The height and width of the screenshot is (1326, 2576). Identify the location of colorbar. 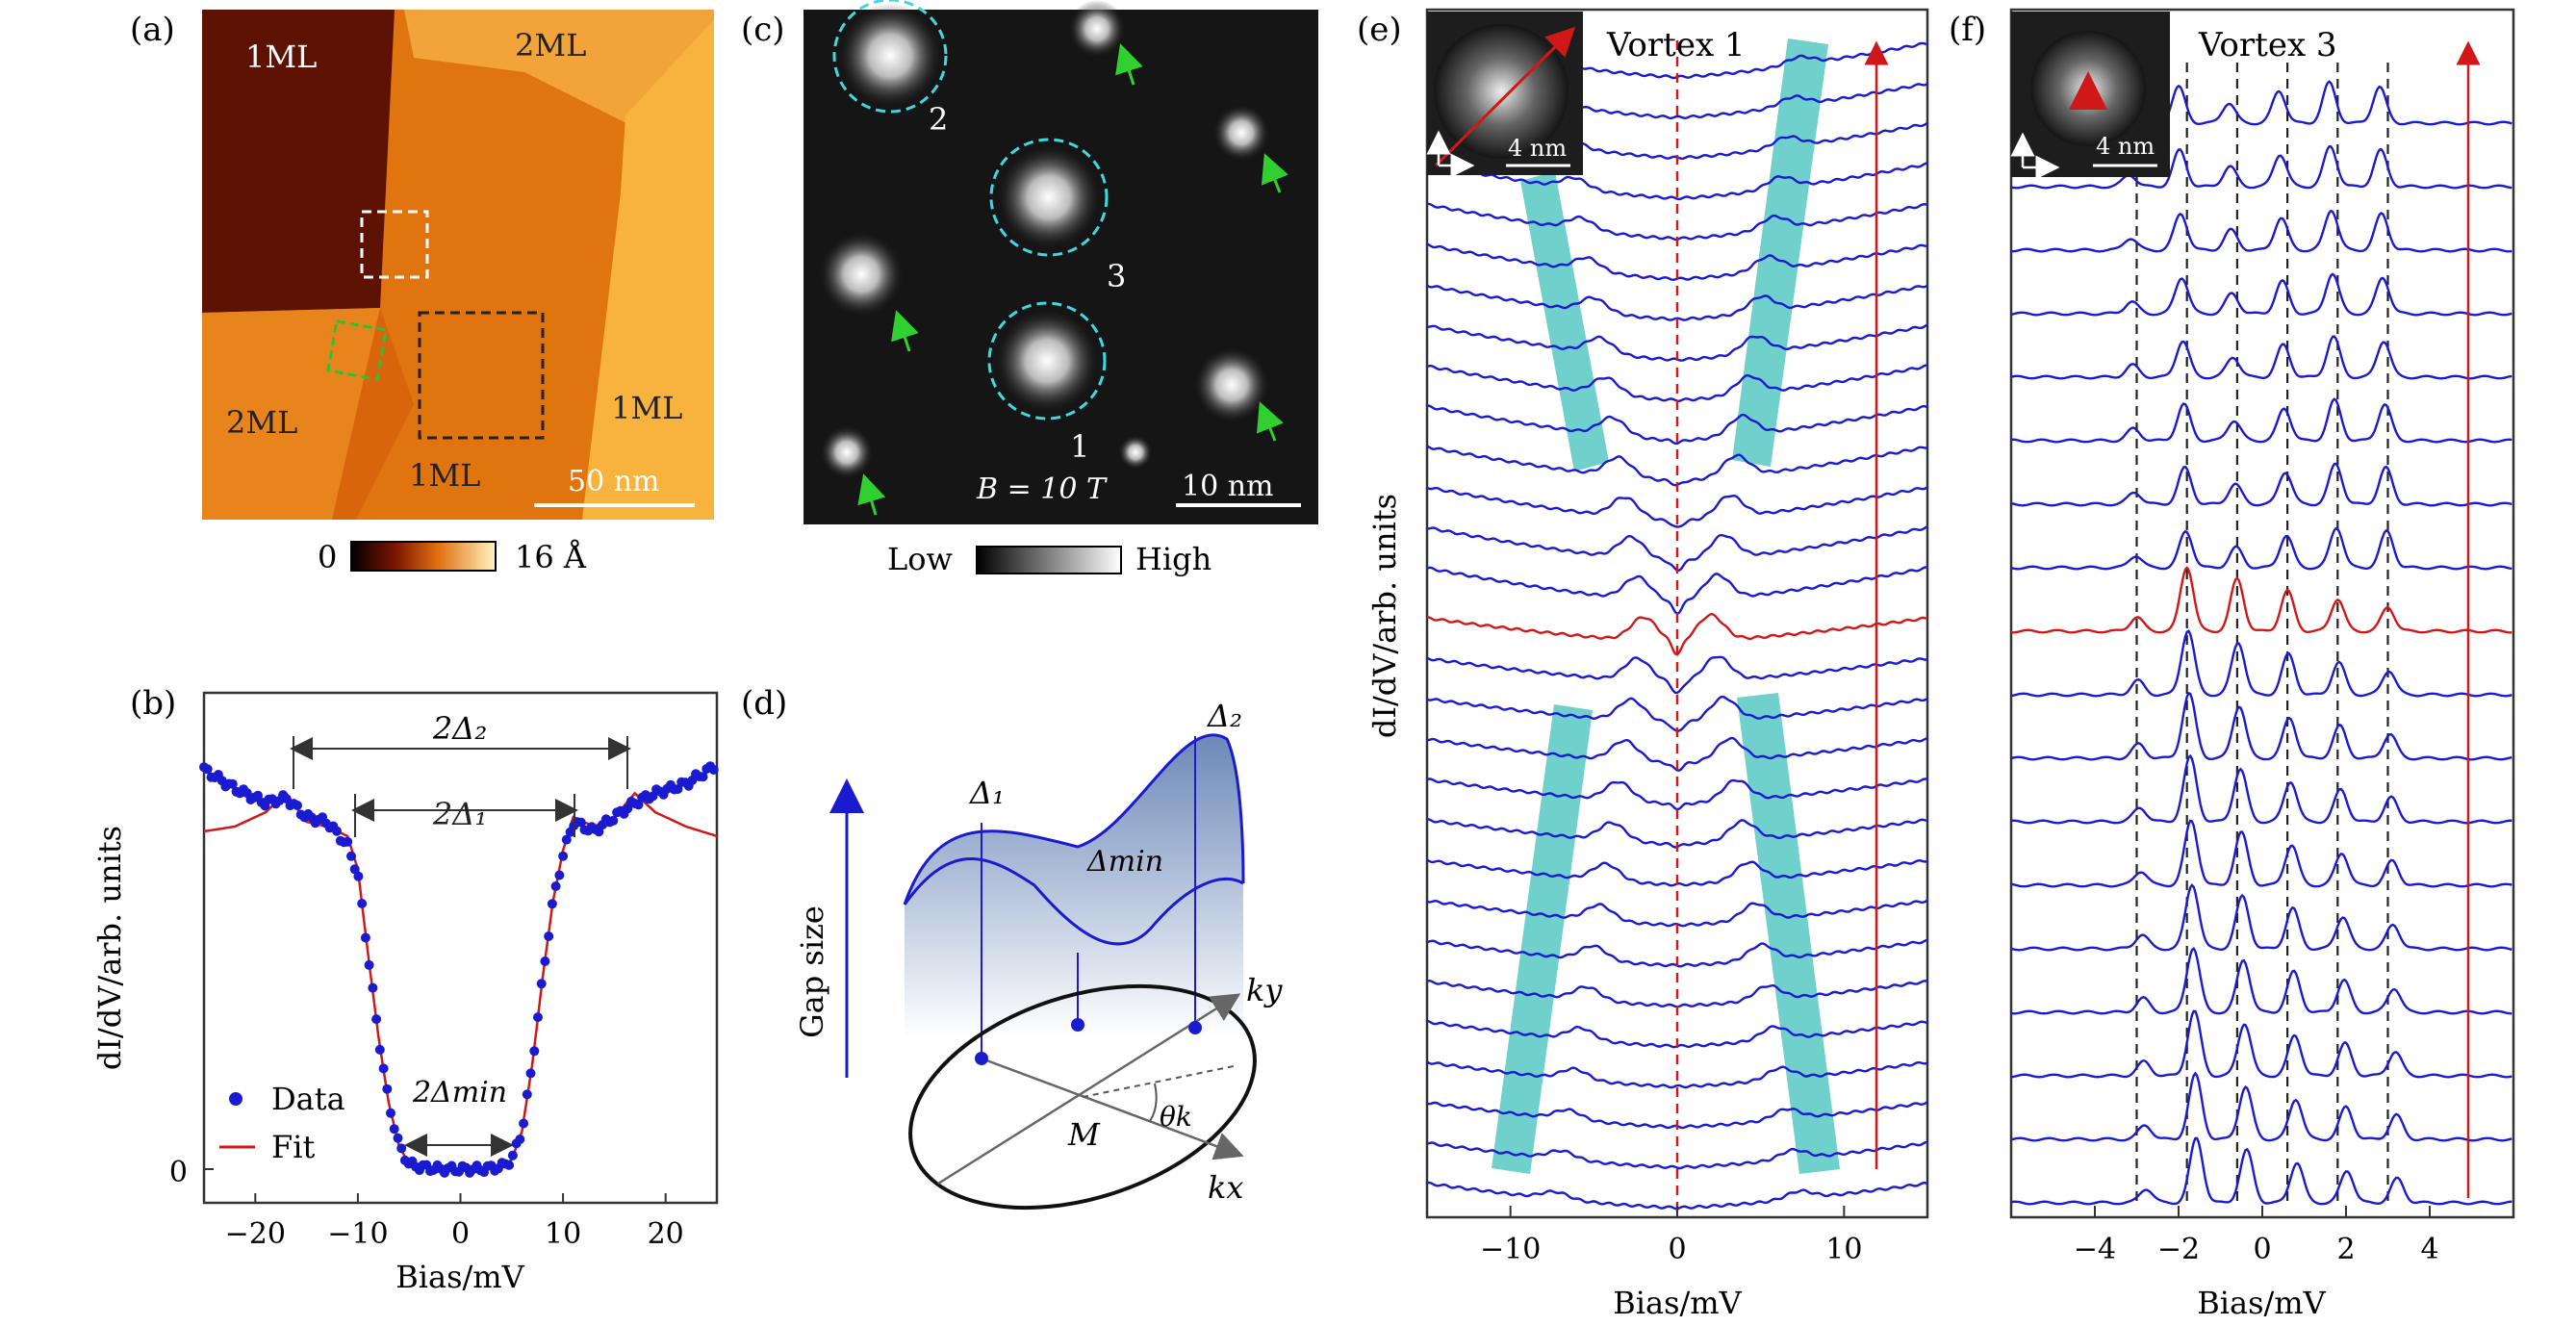
(1049, 560).